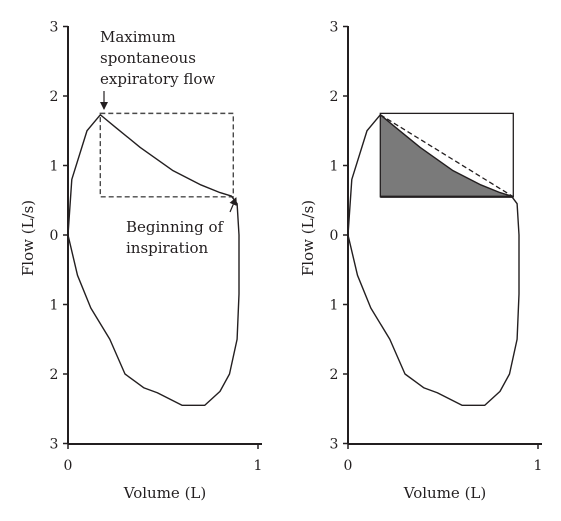  Describe the element at coordinates (167, 248) in the screenshot. I see `annotation-line: inspiration` at that location.